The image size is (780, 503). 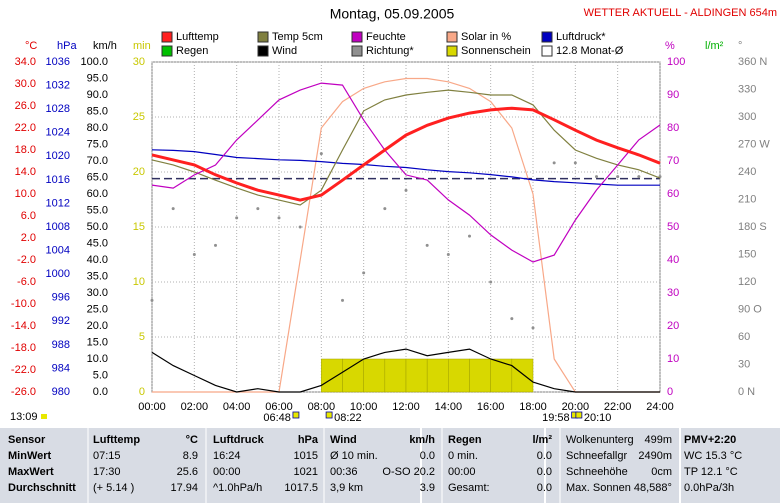 I want to click on legend-label: Regen, so click(x=192, y=51).